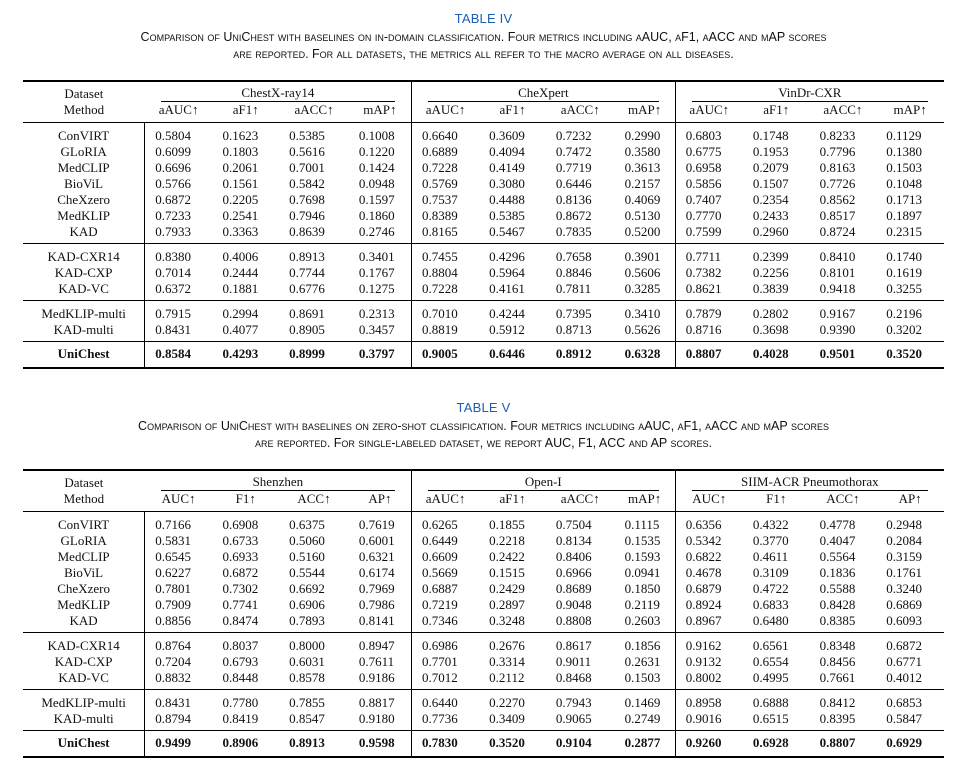 The height and width of the screenshot is (772, 967). Describe the element at coordinates (83, 604) in the screenshot. I see `method-name: MedKLIP` at that location.